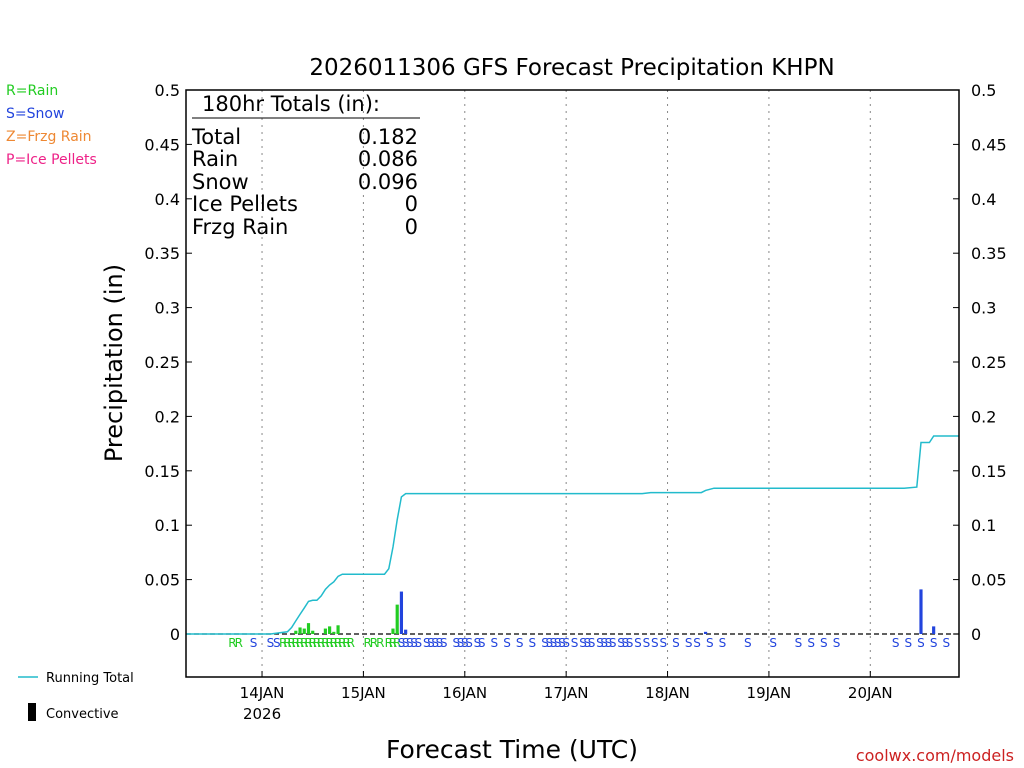 The image size is (1024, 768). I want to click on x-ticks: 14JAN 2026 15JAN 16JAN 17JAN 18JAN 19JAN 20JAN, so click(566, 697).